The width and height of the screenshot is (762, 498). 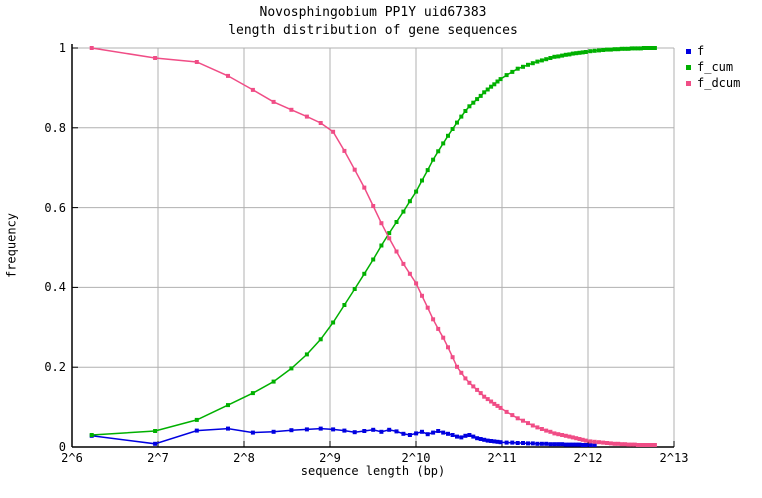 What do you see at coordinates (502, 458) in the screenshot?
I see `x-tick-label: 2^11` at bounding box center [502, 458].